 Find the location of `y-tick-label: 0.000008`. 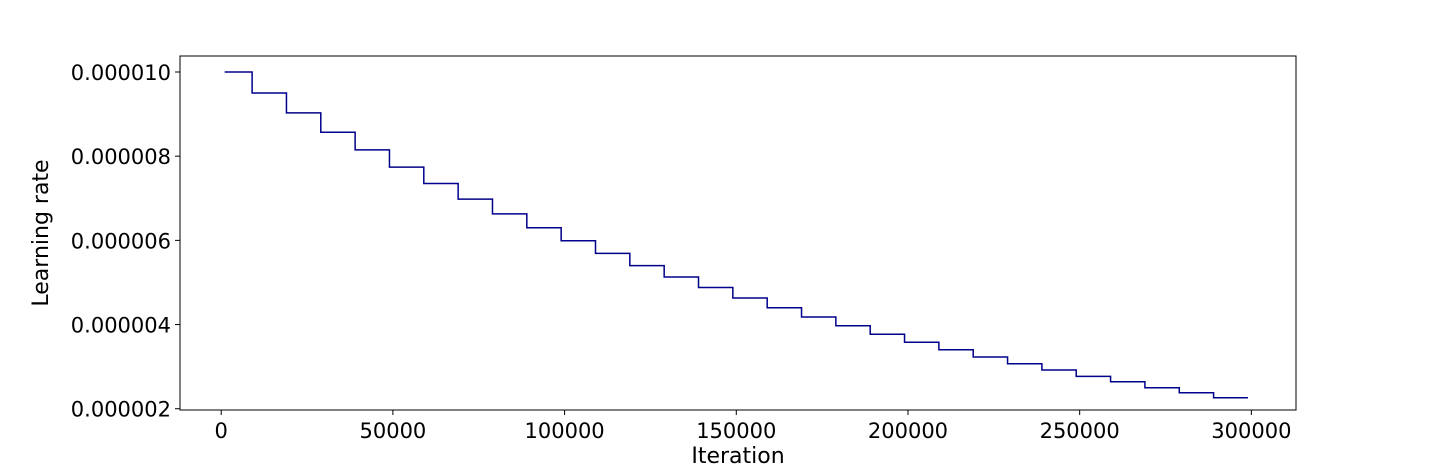

y-tick-label: 0.000008 is located at coordinates (121, 157).